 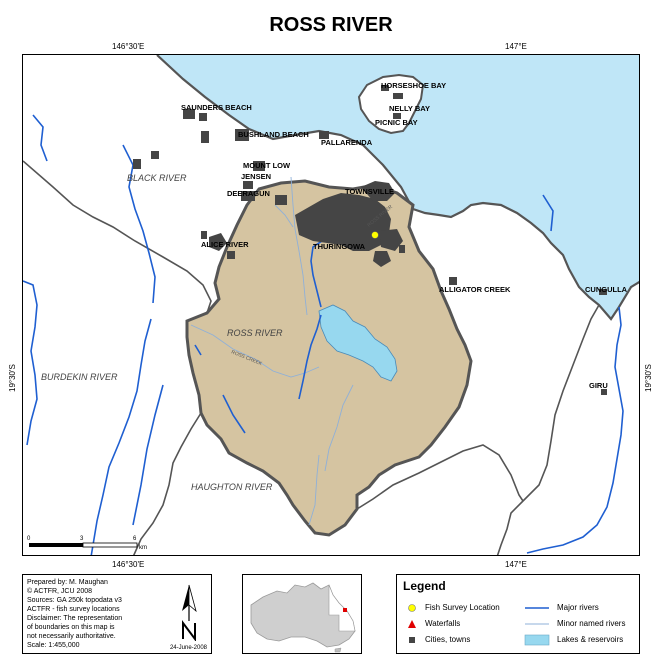 I want to click on credits-line: Disclaimer: The representation, so click(x=75, y=618).